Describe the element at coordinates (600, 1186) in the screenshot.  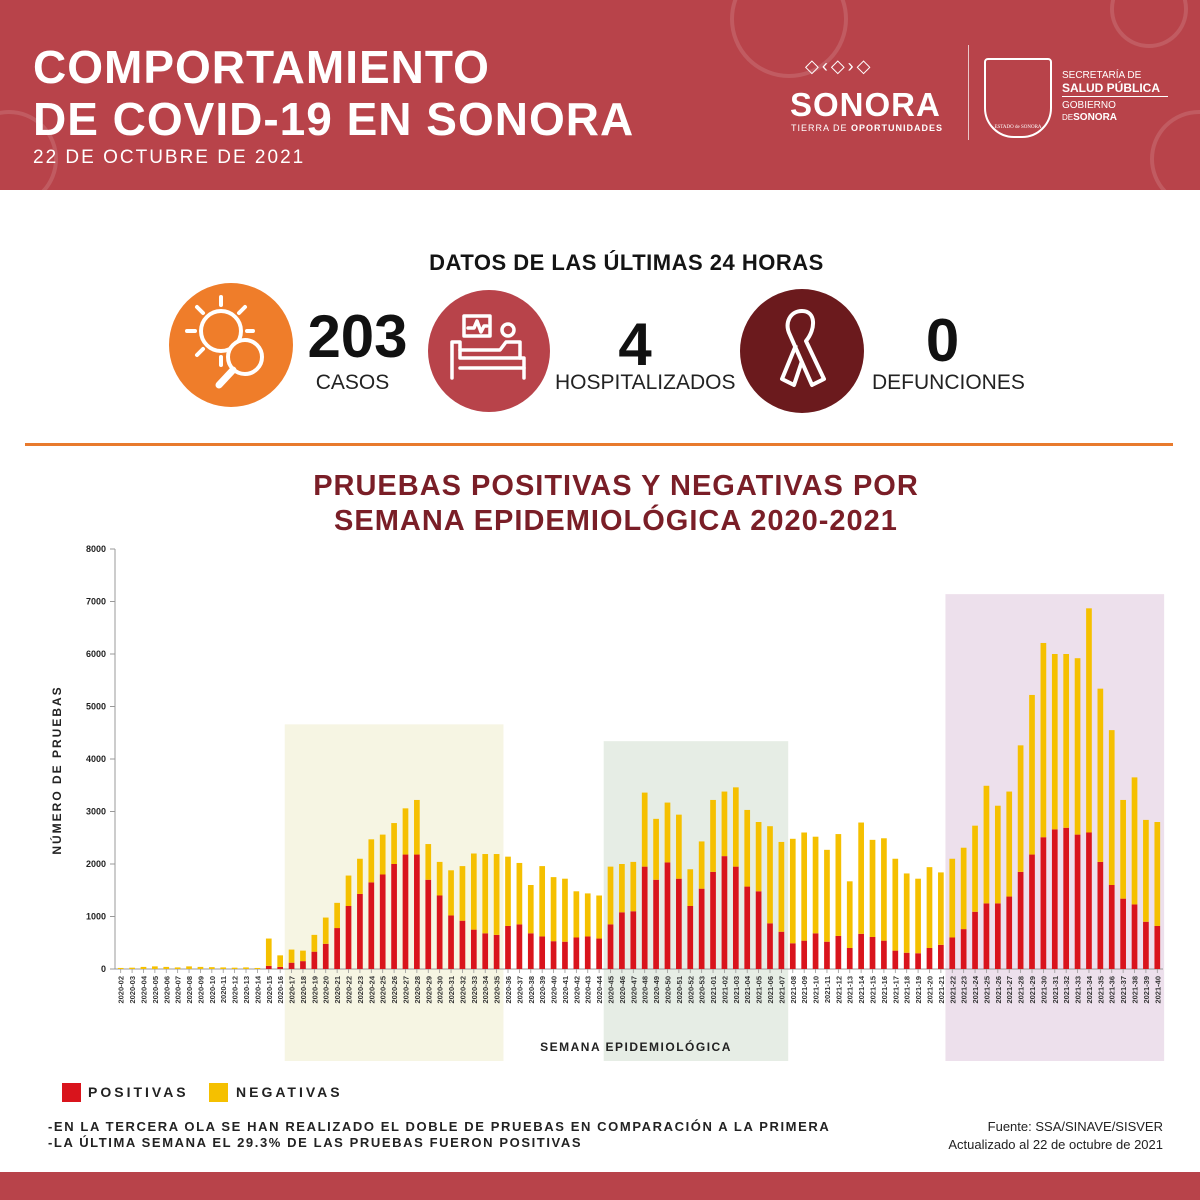
I see `footer-bar` at that location.